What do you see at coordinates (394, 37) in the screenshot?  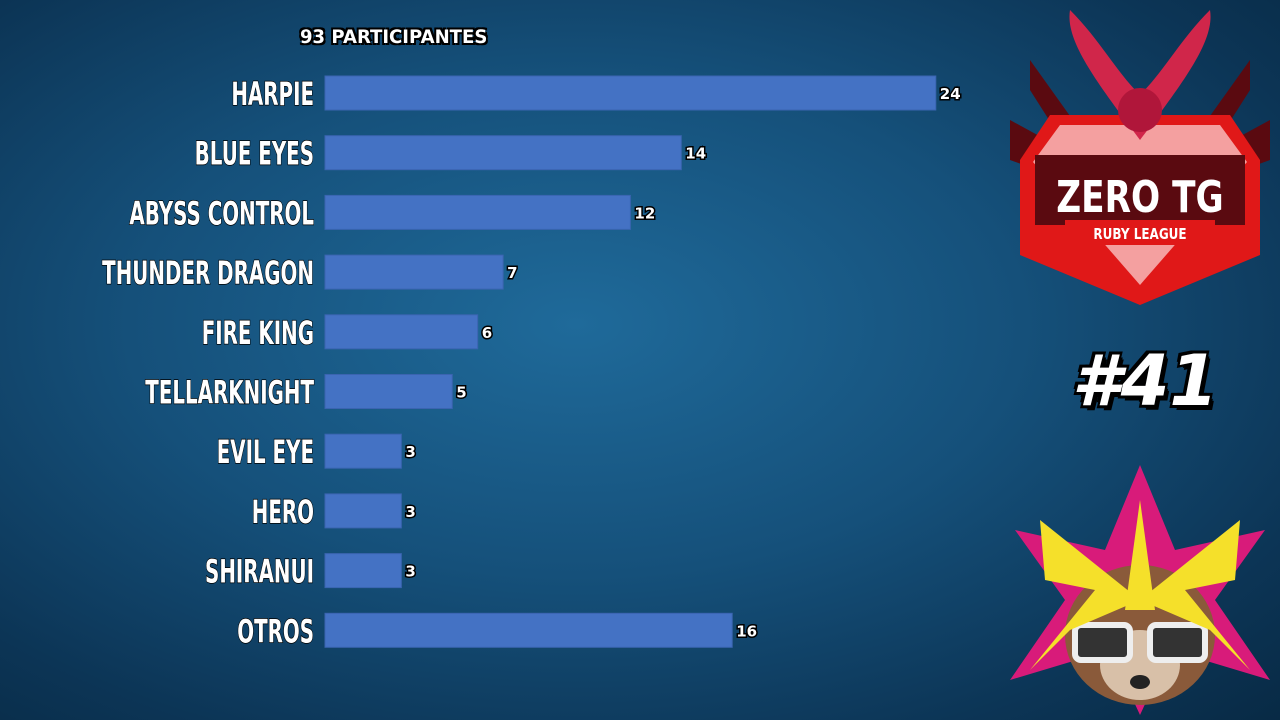 I see `chart-title: 93 PARTICIPANTES` at bounding box center [394, 37].